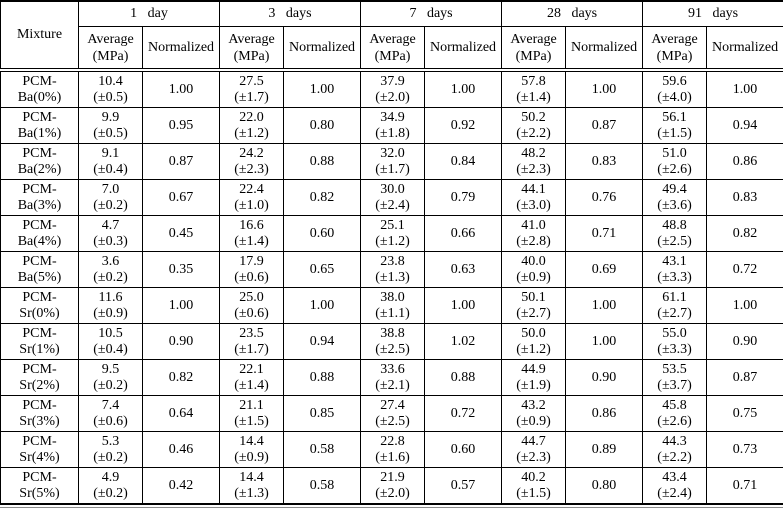 This screenshot has height=511, width=783. What do you see at coordinates (110, 441) in the screenshot?
I see `average-value: 5.3` at bounding box center [110, 441].